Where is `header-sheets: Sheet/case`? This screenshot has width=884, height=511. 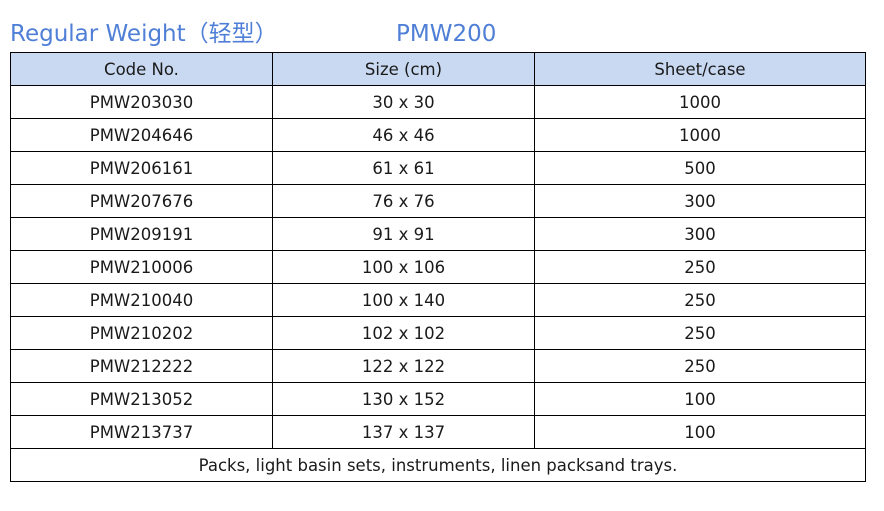
header-sheets: Sheet/case is located at coordinates (700, 69).